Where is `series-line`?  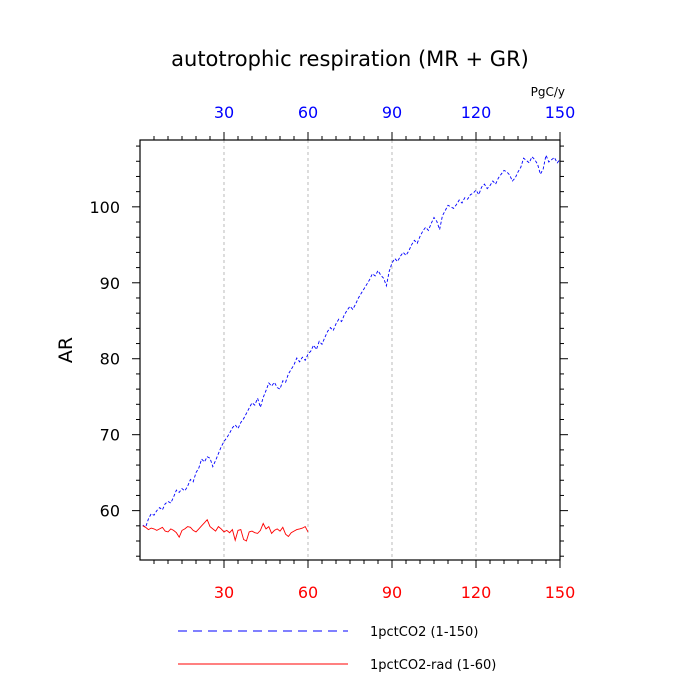
series-line is located at coordinates (225, 530).